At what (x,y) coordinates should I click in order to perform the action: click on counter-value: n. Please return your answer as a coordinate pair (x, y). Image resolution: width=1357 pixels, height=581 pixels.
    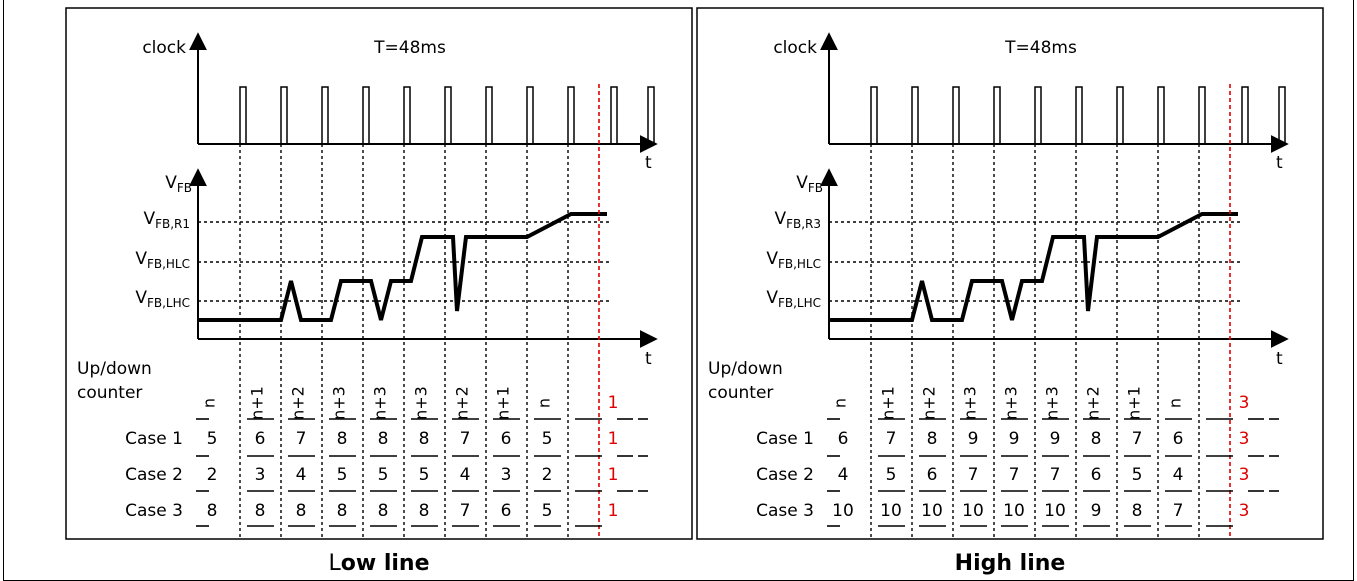
    Looking at the image, I should click on (209, 403).